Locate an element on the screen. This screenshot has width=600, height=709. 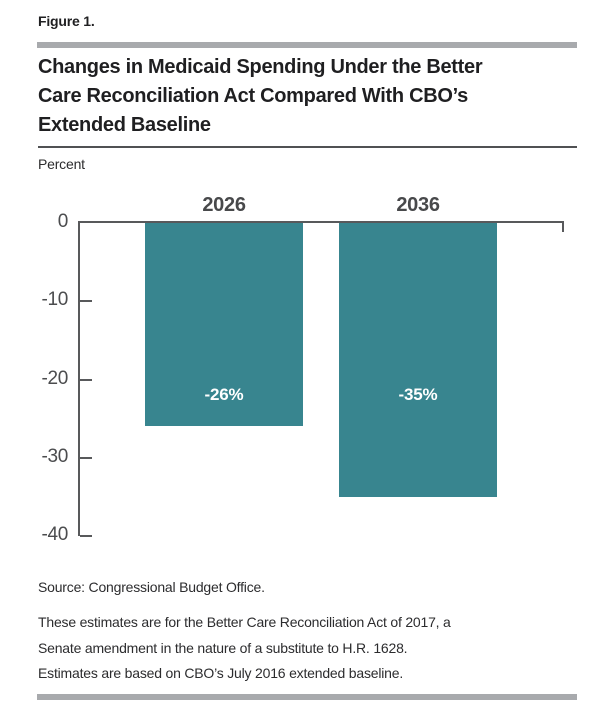
bar-2036 is located at coordinates (418, 360).